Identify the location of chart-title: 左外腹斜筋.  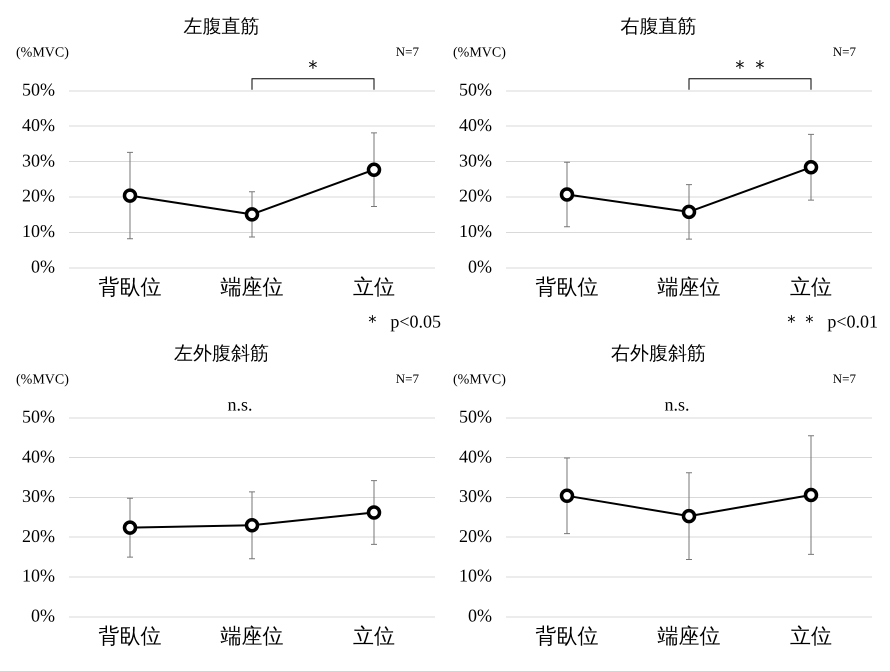
(221, 353).